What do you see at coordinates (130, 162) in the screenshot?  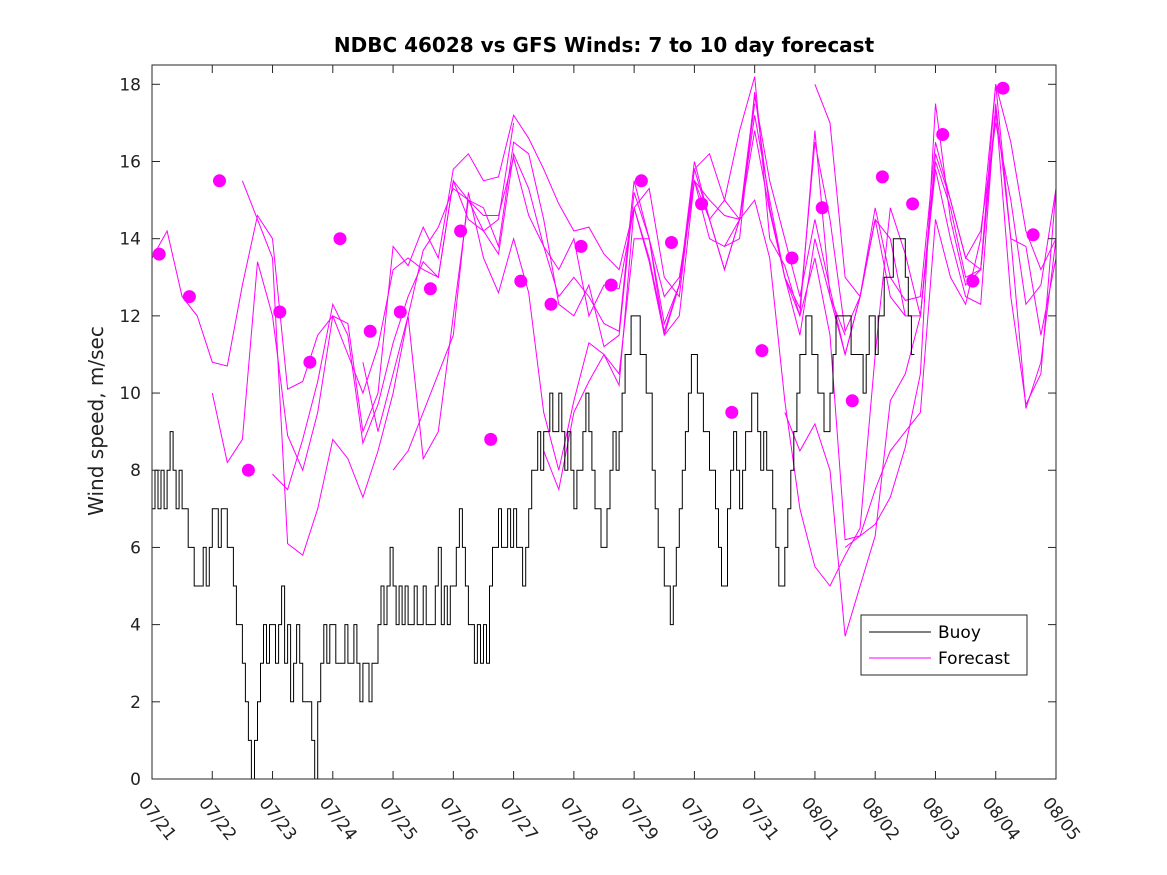 I see `y-tick-label: 16` at bounding box center [130, 162].